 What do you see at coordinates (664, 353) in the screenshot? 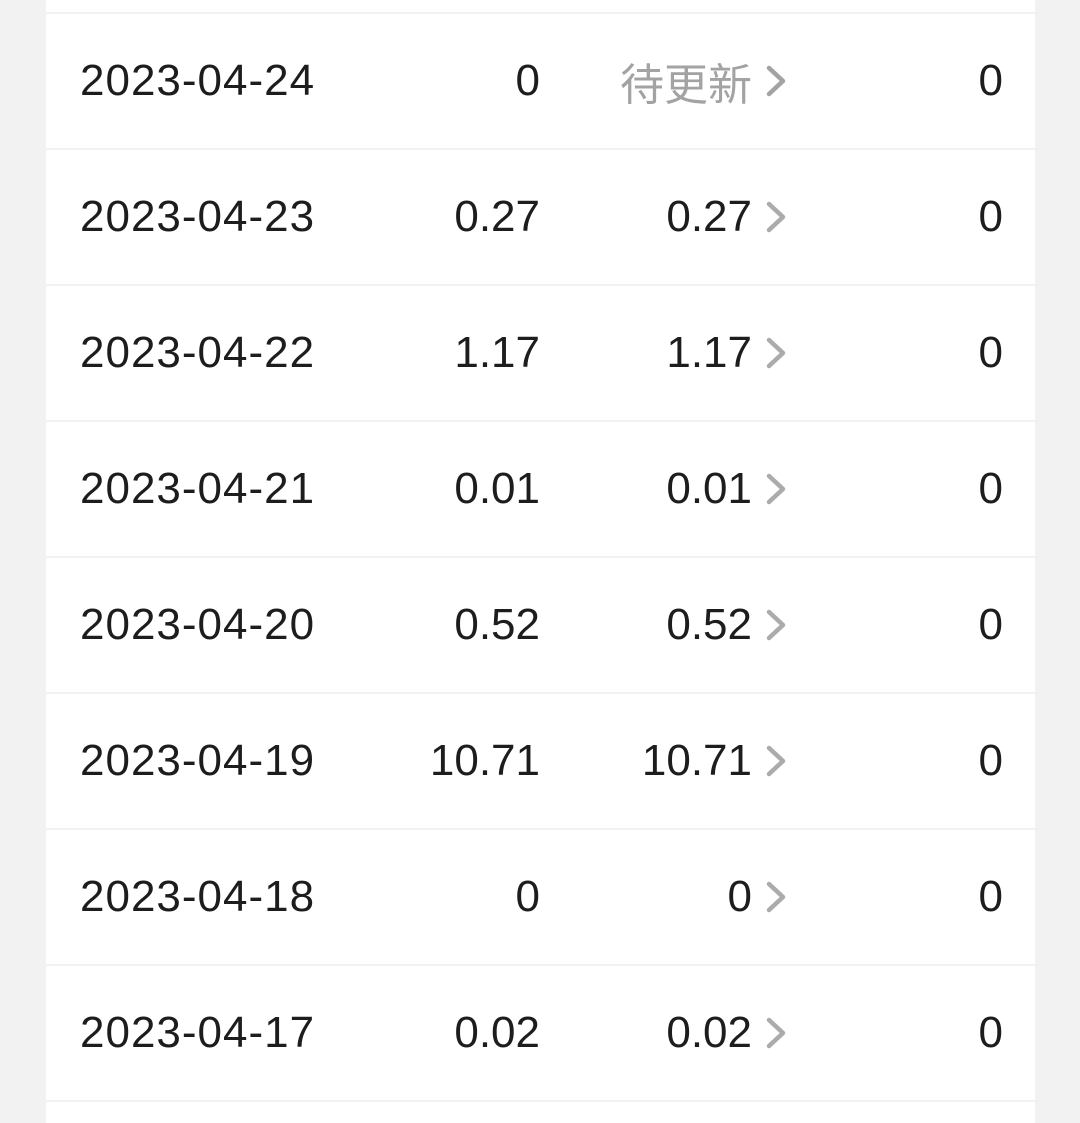
I see `row-detail-link: 1.17` at bounding box center [664, 353].